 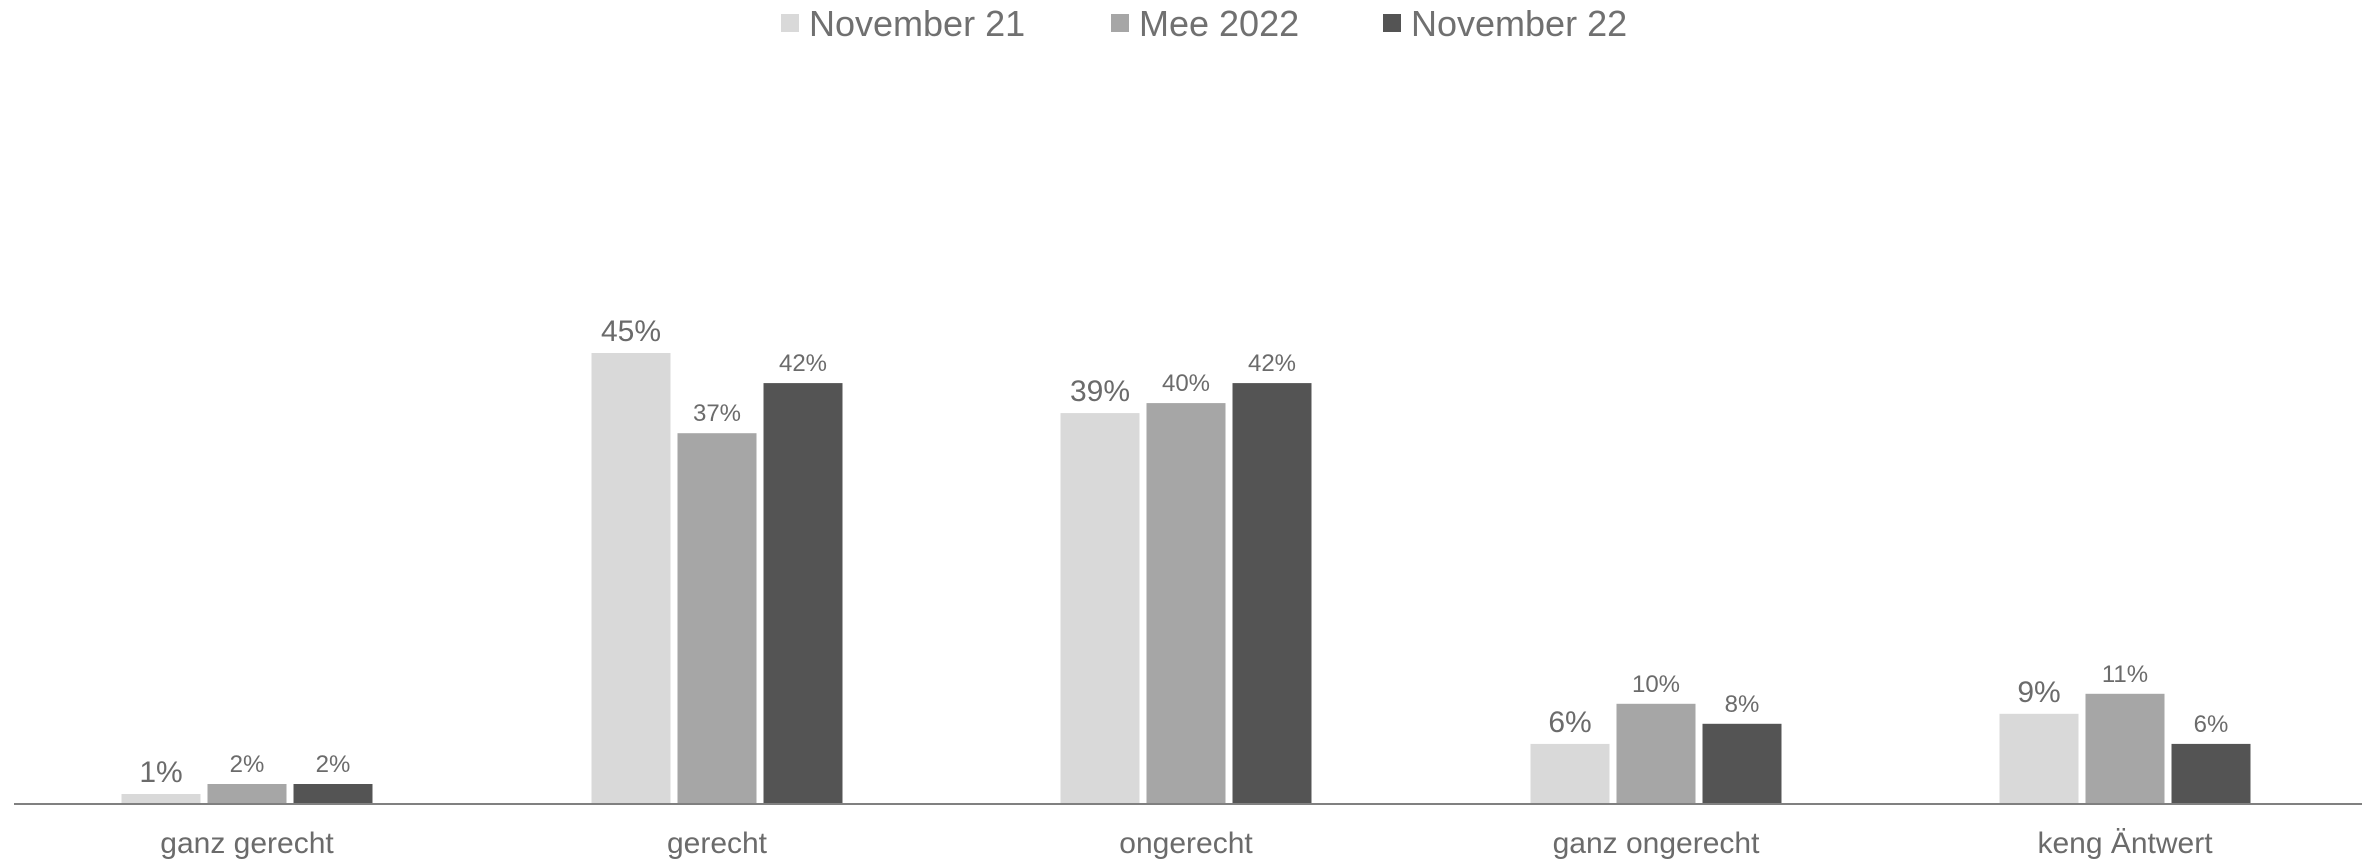 What do you see at coordinates (717, 843) in the screenshot?
I see `category-label-1: gerecht` at bounding box center [717, 843].